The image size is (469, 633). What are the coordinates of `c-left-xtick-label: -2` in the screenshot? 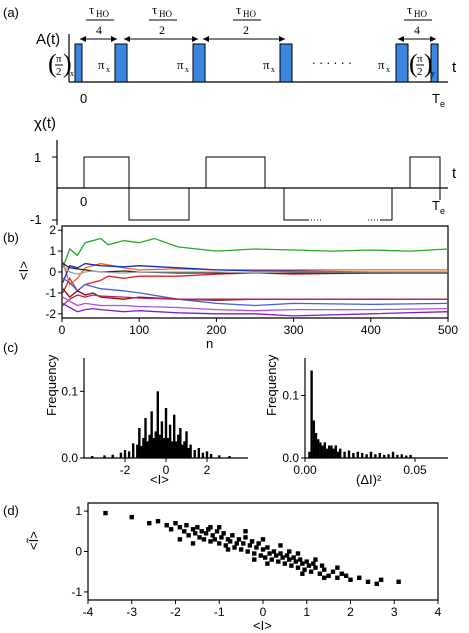 It's located at (125, 470).